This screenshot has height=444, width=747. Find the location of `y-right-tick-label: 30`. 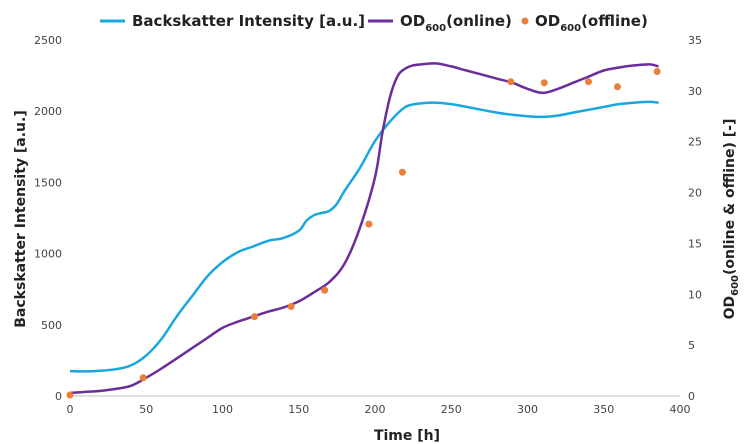

y-right-tick-label: 30 is located at coordinates (695, 91).